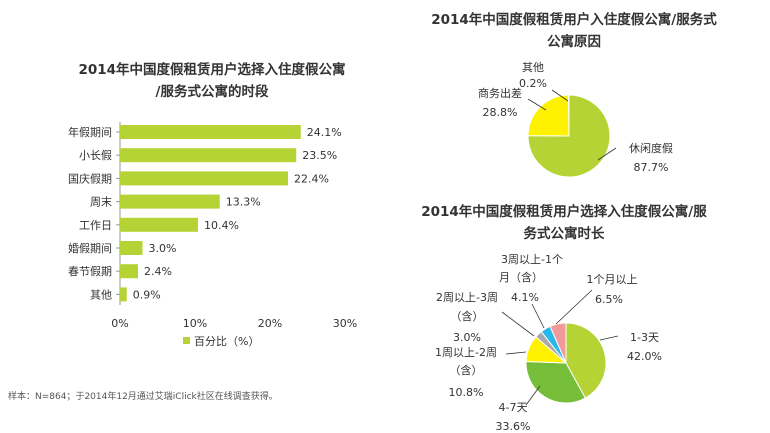  Describe the element at coordinates (521, 277) in the screenshot. I see `pie2-label-3w-1m-line-2: 月（含）` at that location.